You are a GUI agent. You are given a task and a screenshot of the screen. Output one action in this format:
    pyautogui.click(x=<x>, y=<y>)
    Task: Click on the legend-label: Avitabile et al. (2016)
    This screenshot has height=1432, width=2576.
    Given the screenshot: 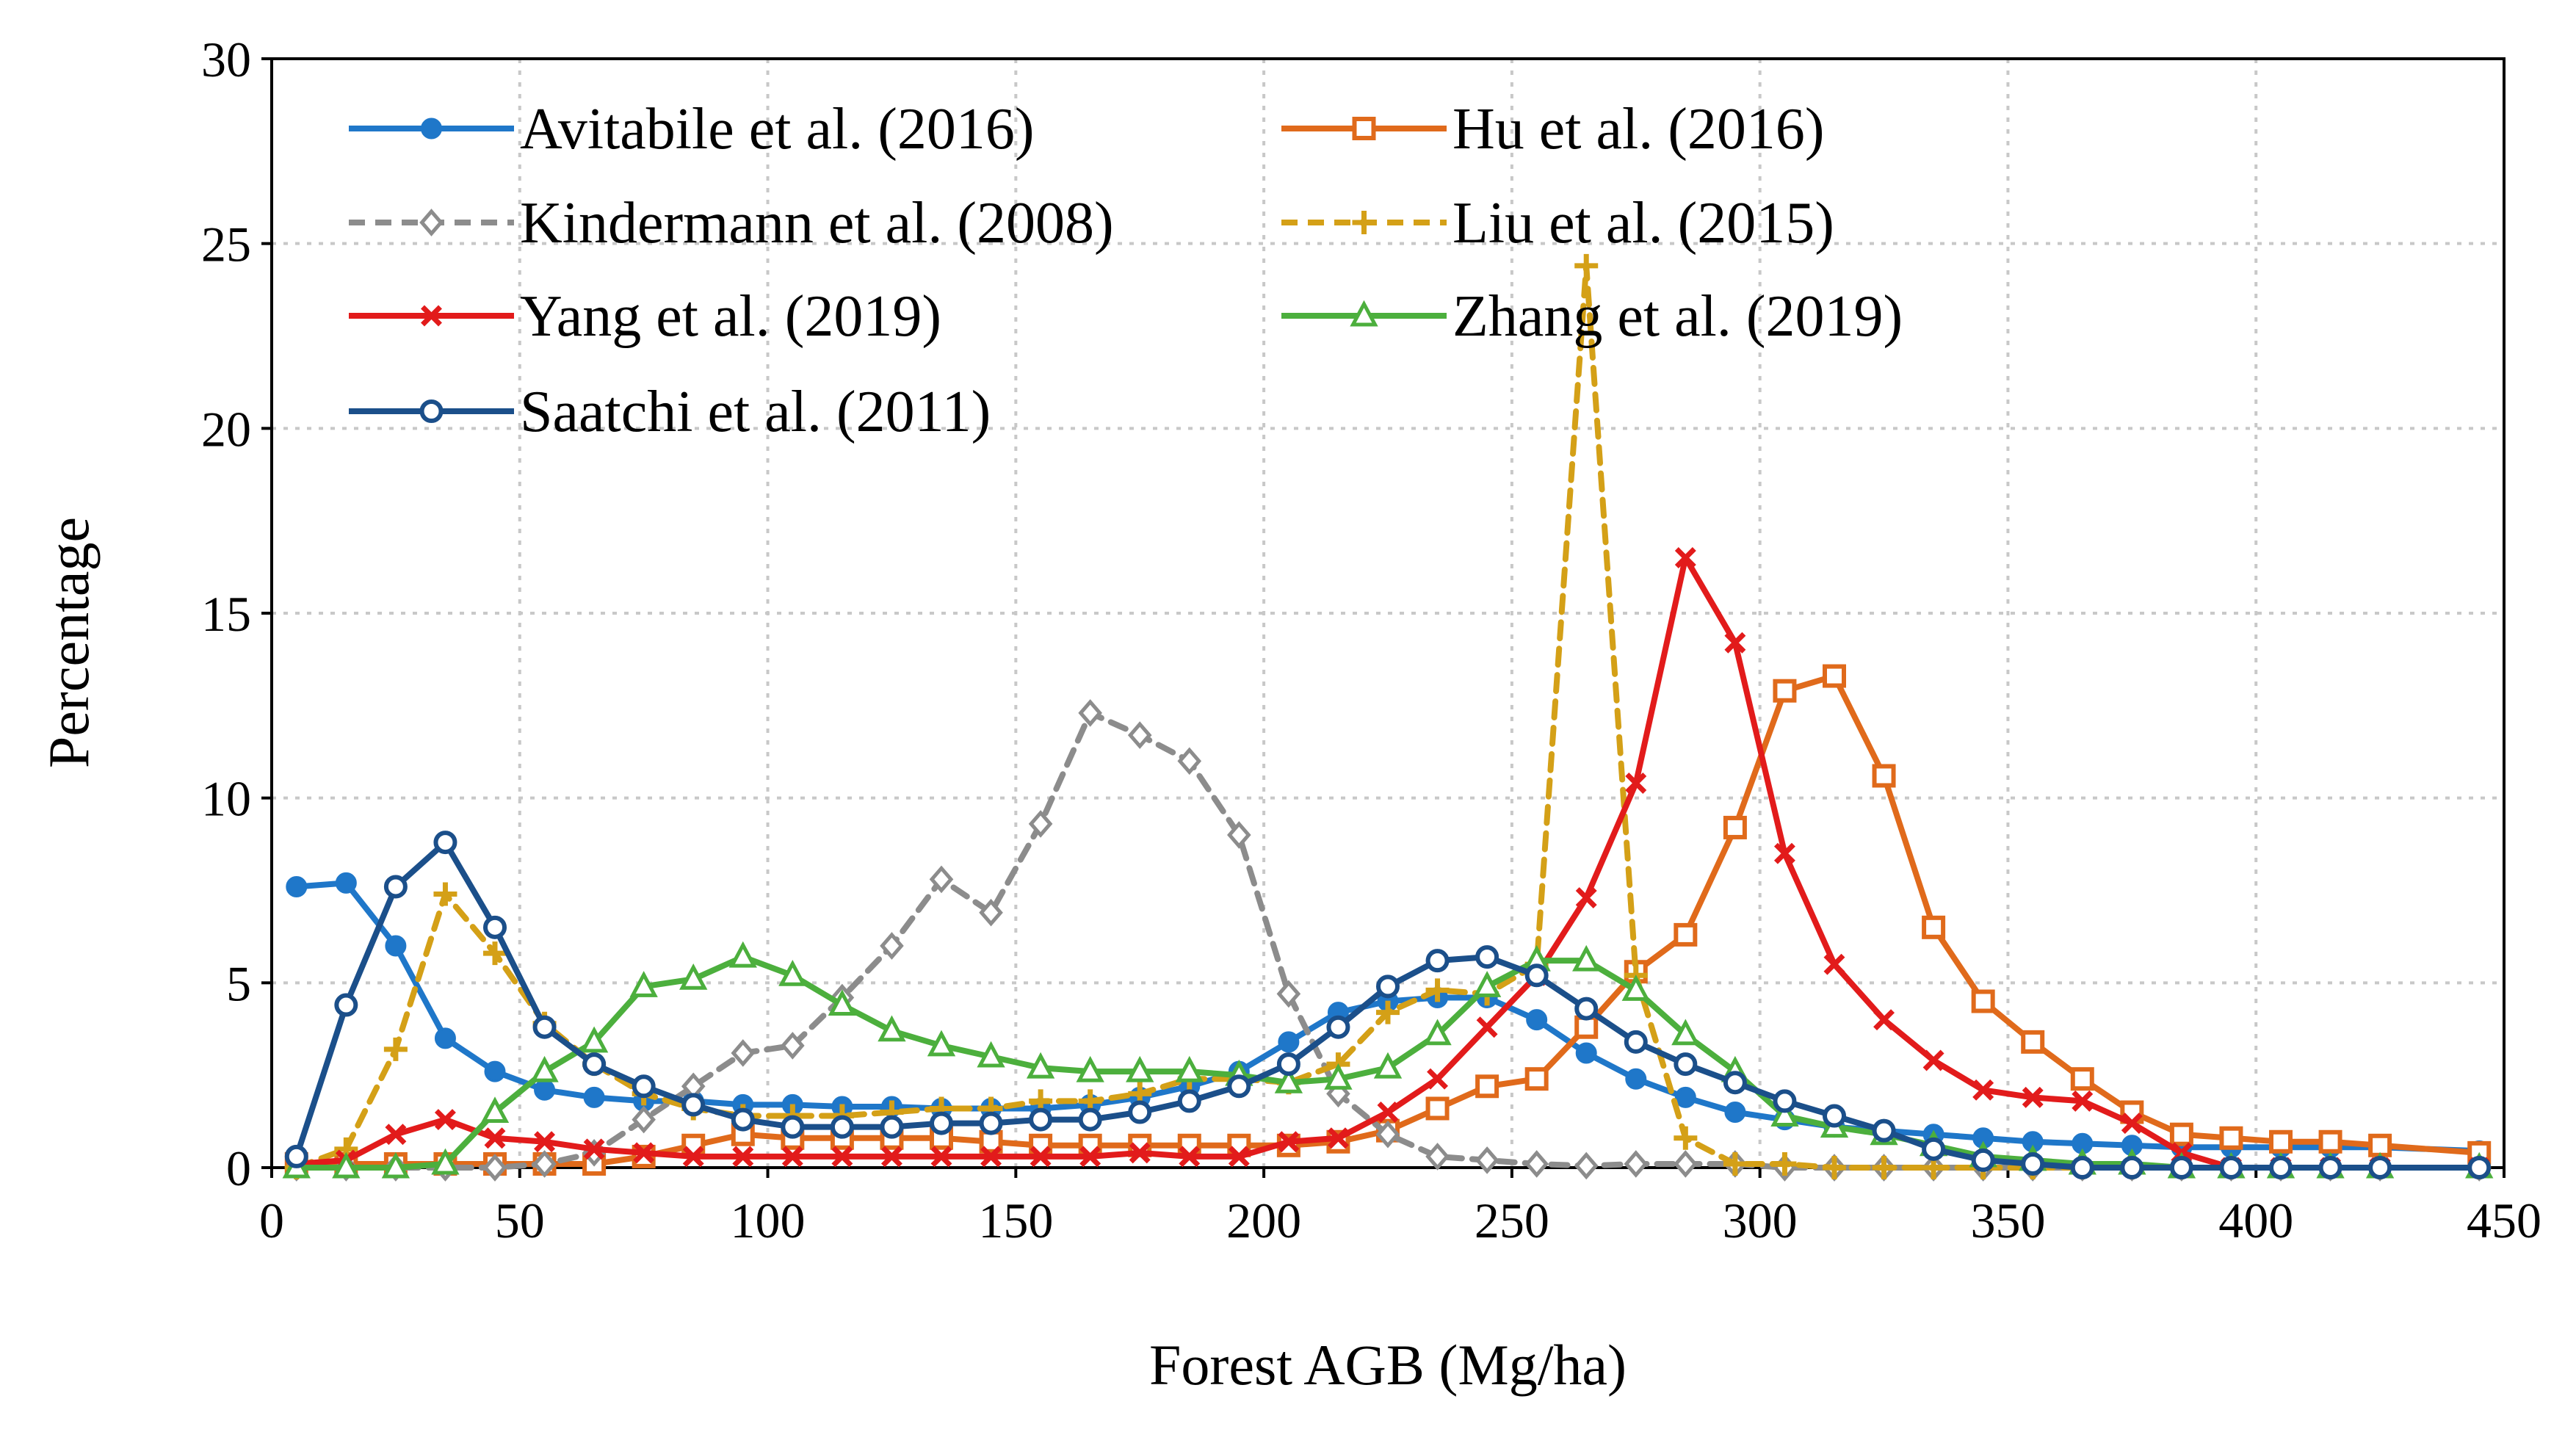 What is the action you would take?
    pyautogui.click(x=777, y=129)
    